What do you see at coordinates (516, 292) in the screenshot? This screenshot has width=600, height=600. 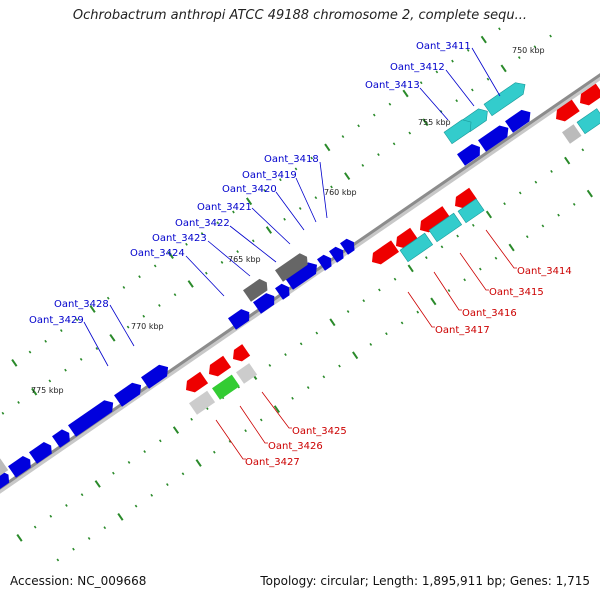 I see `gene-label-3415: Oant_3415` at bounding box center [516, 292].